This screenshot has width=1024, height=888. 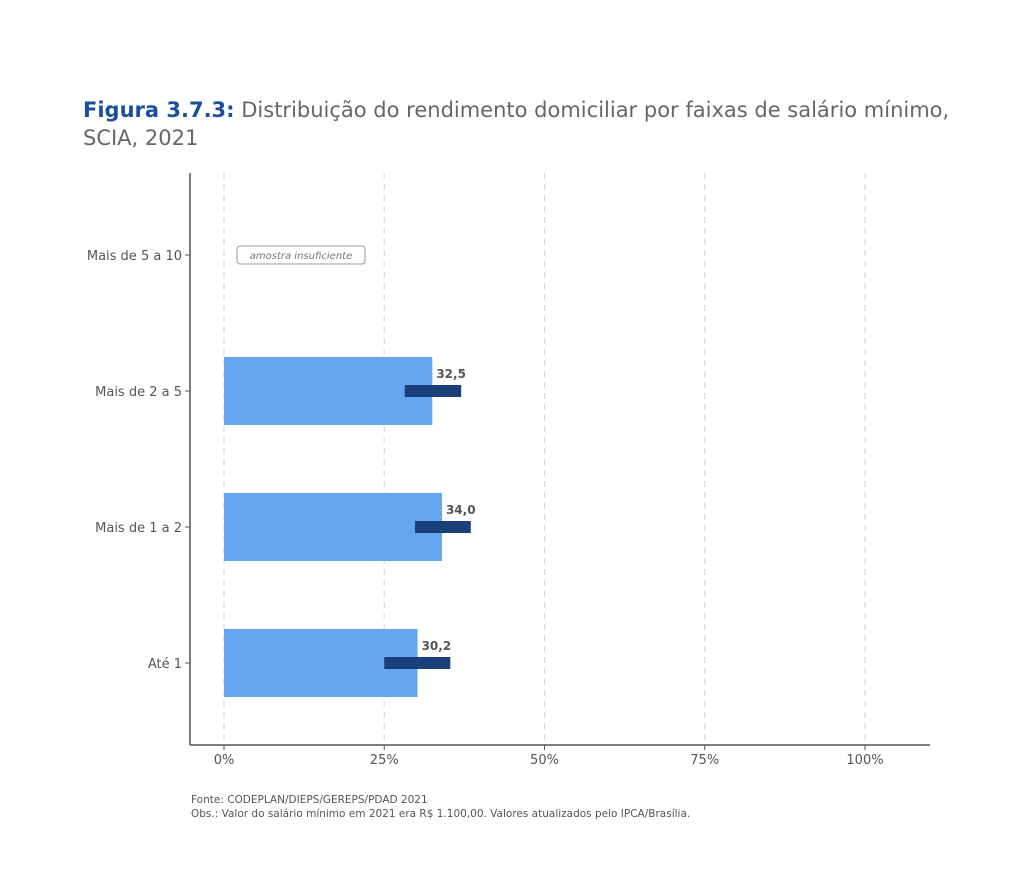 What do you see at coordinates (461, 510) in the screenshot?
I see `data-label: 34,0` at bounding box center [461, 510].